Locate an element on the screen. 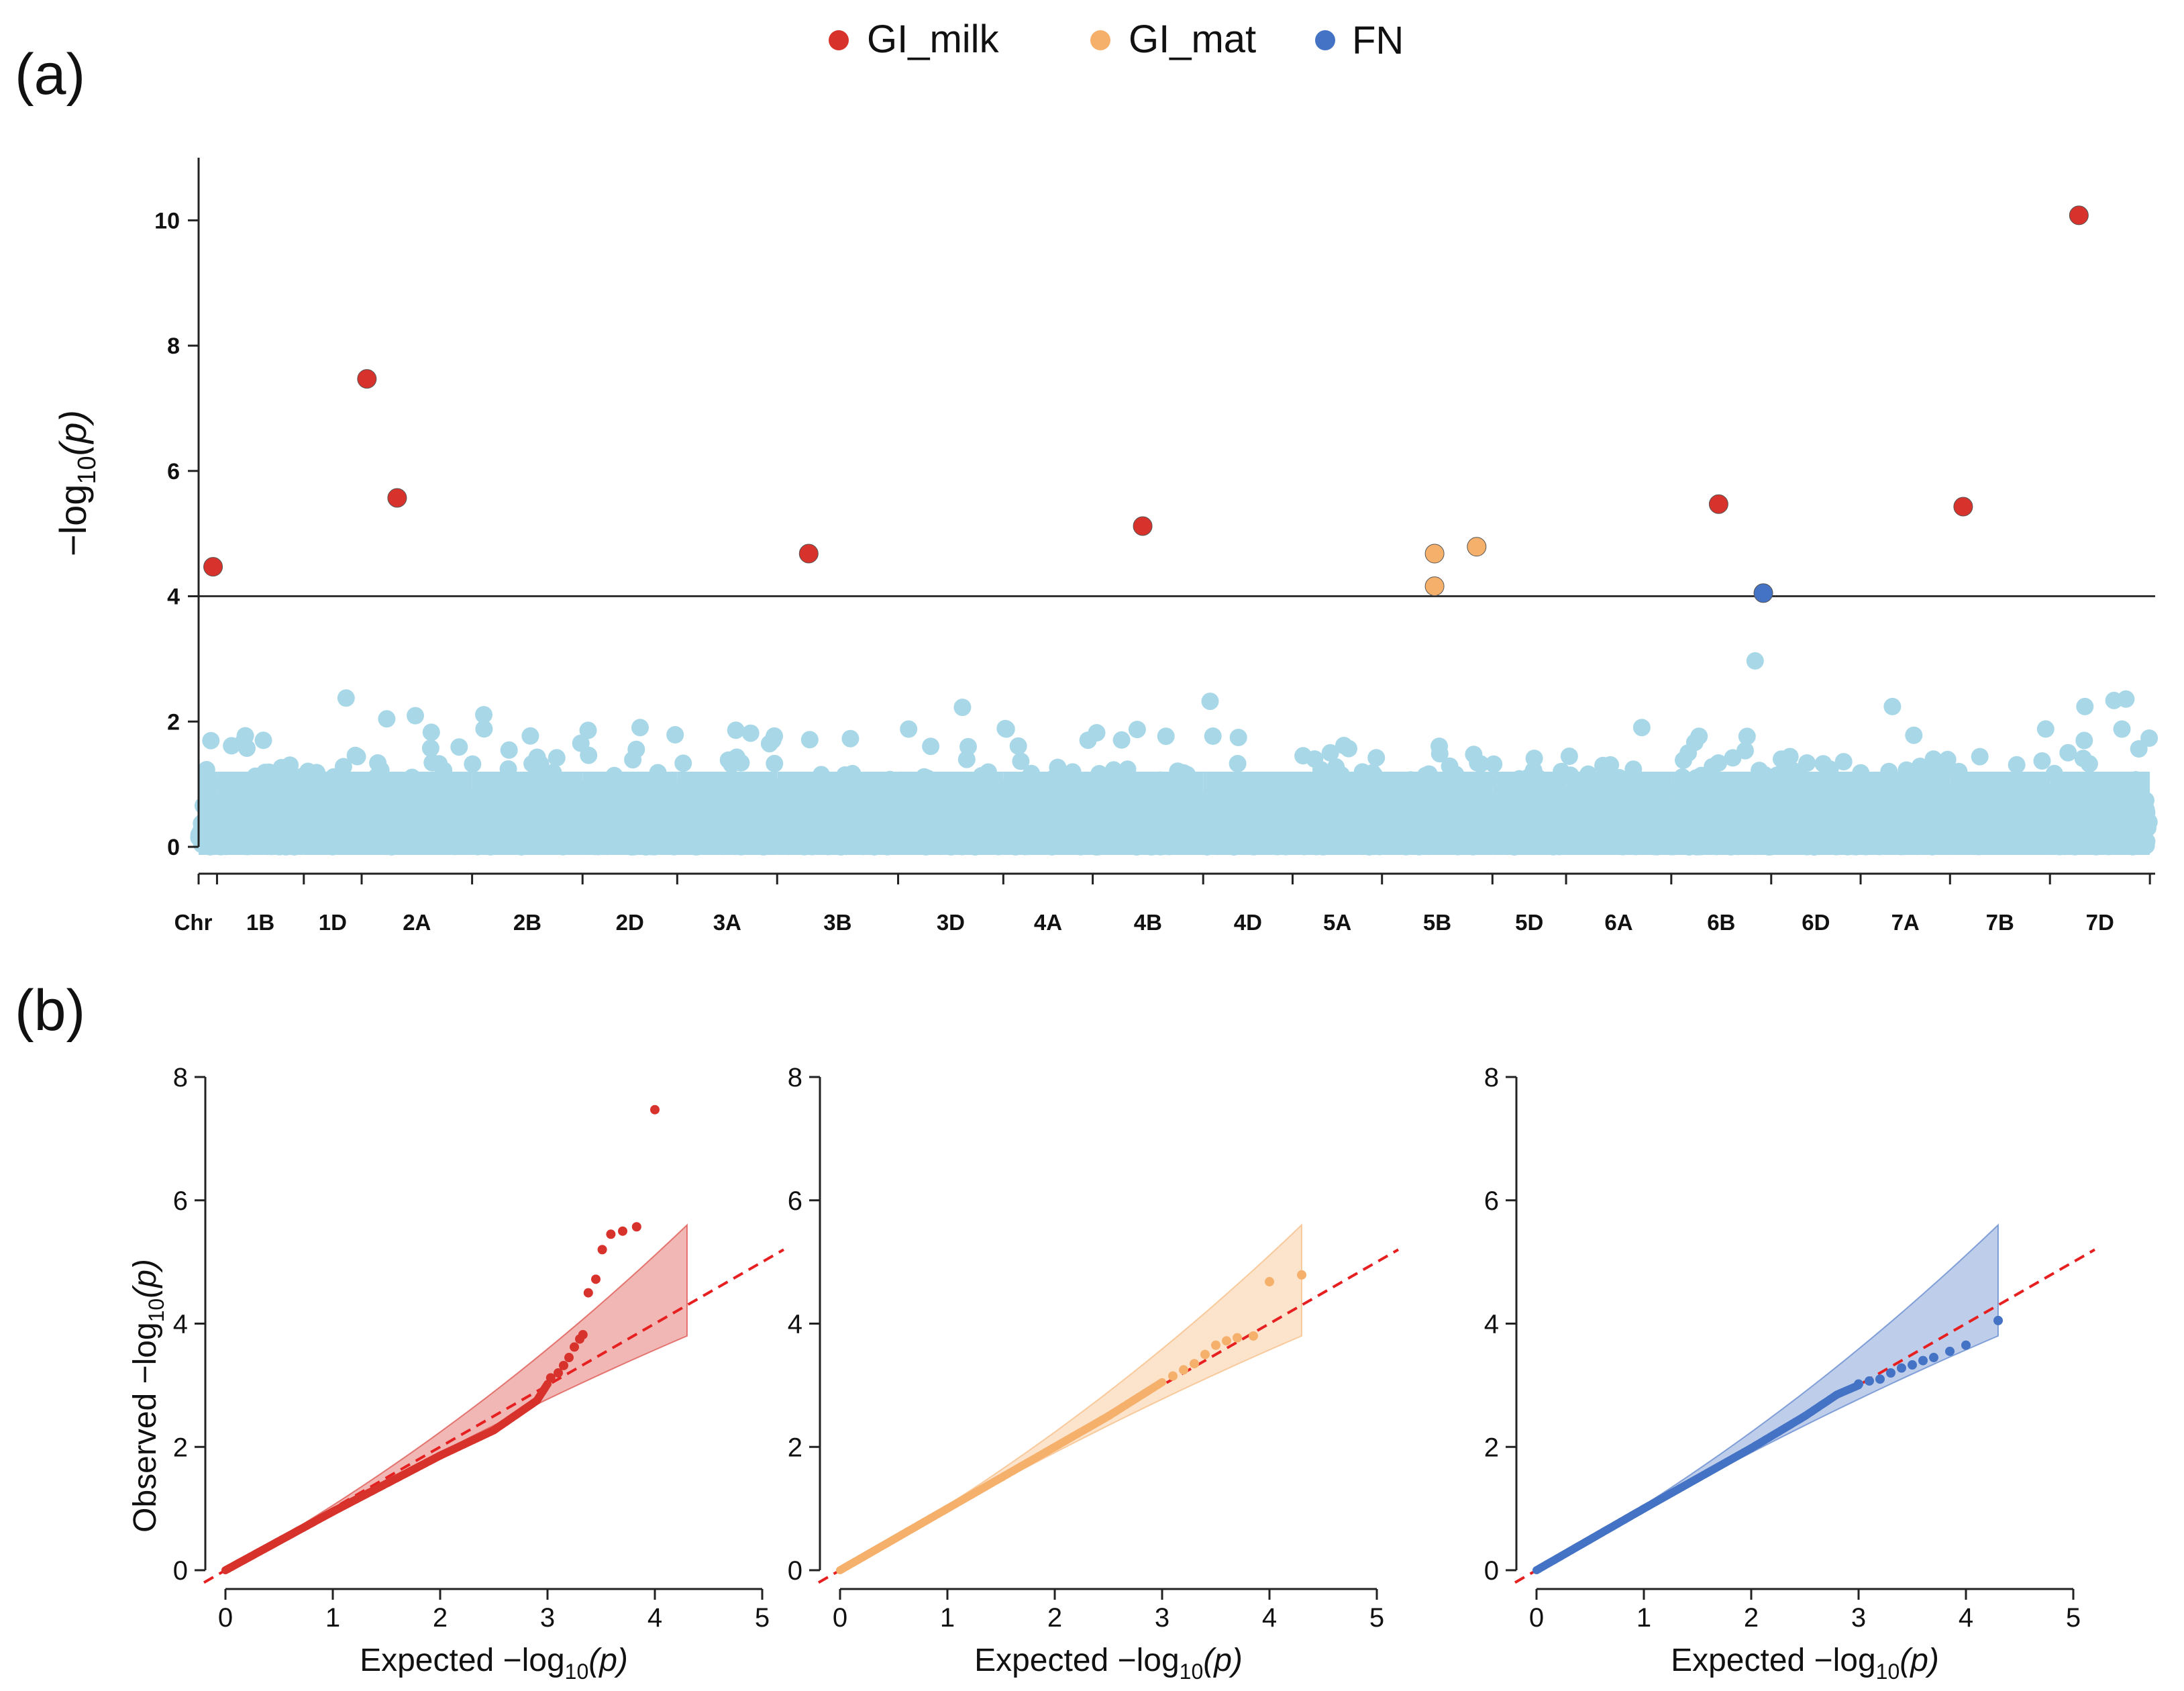 The height and width of the screenshot is (1691, 2184). legend-label-gi-mat: GI_mat is located at coordinates (1192, 39).